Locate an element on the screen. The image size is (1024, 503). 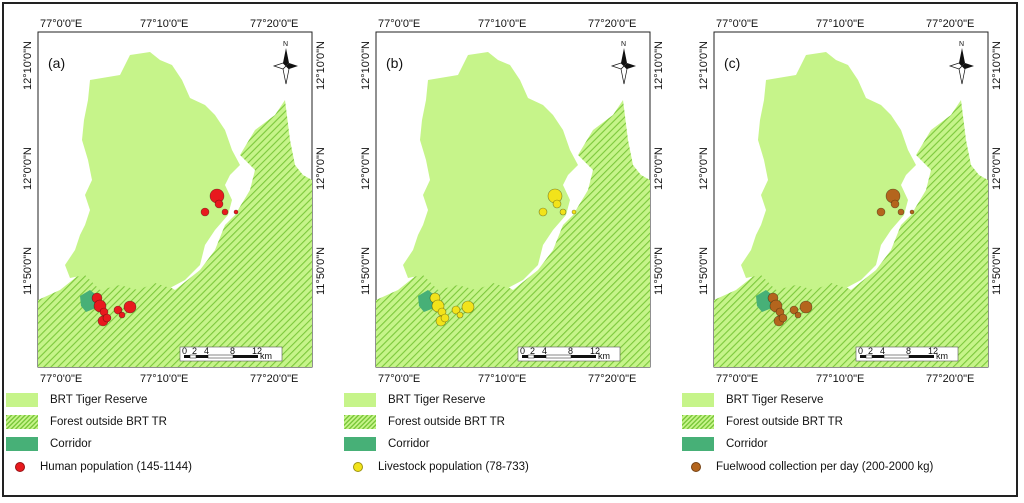
legend-item: Corridor is located at coordinates (725, 444).